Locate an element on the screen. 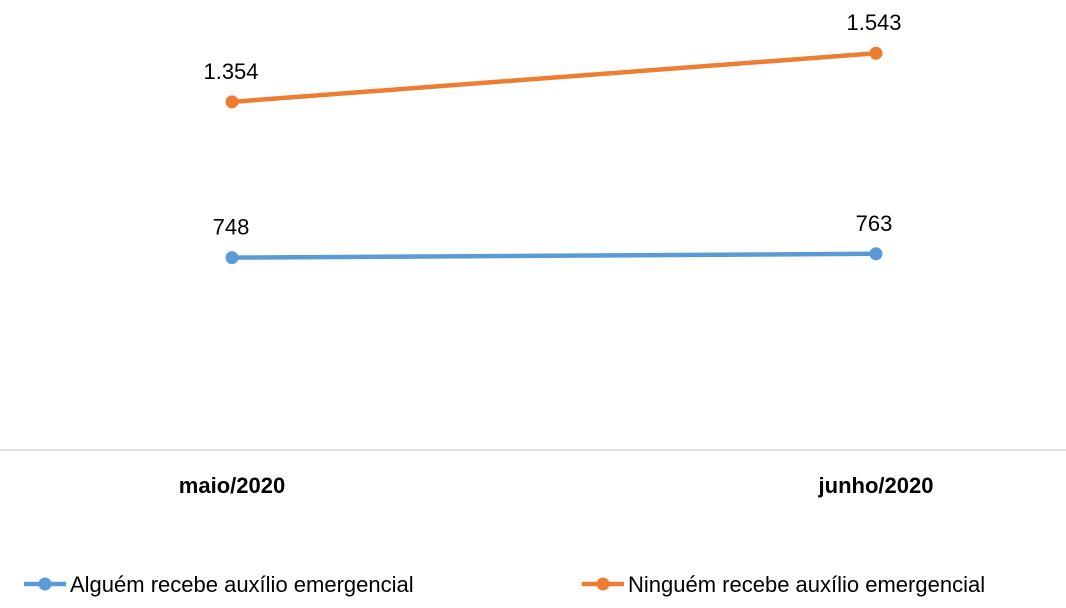  data-label: 1.543 is located at coordinates (873, 22).